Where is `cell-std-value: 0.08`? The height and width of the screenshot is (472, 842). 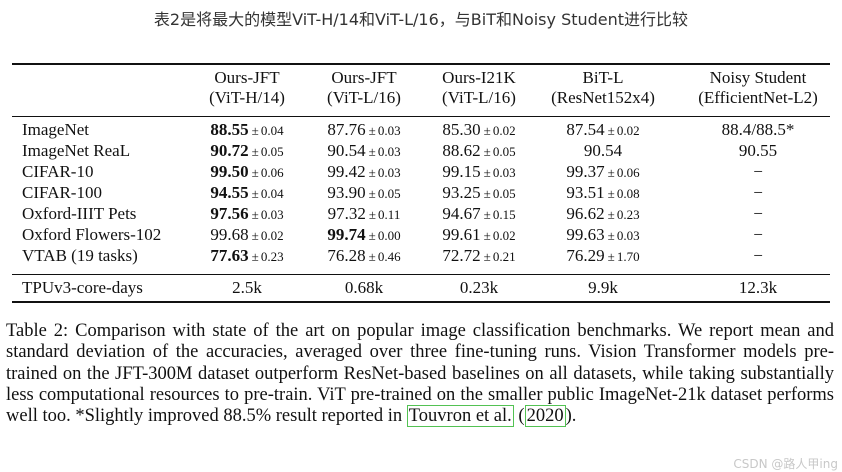
cell-std-value: 0.08 is located at coordinates (628, 193).